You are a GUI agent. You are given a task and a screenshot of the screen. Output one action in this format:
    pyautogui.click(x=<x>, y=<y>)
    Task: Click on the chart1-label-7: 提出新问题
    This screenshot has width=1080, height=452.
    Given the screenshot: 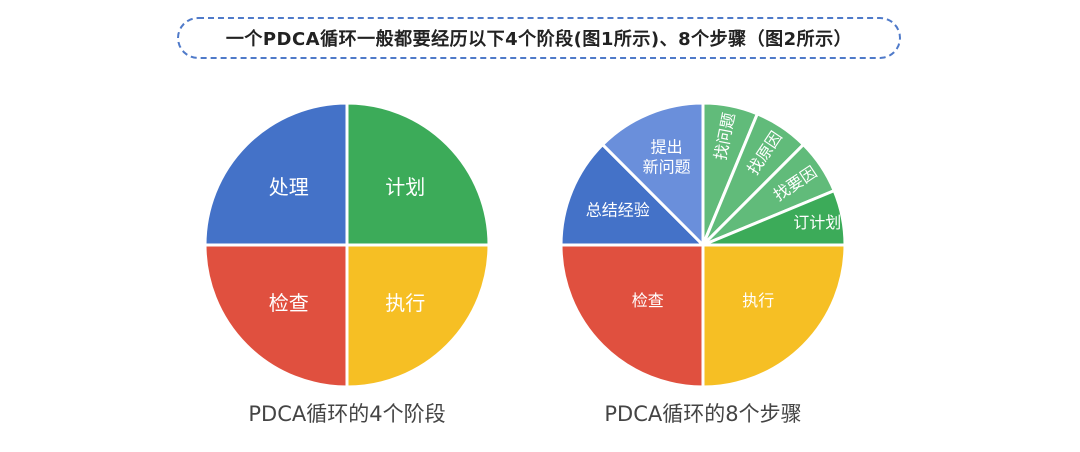 What is the action you would take?
    pyautogui.click(x=667, y=157)
    